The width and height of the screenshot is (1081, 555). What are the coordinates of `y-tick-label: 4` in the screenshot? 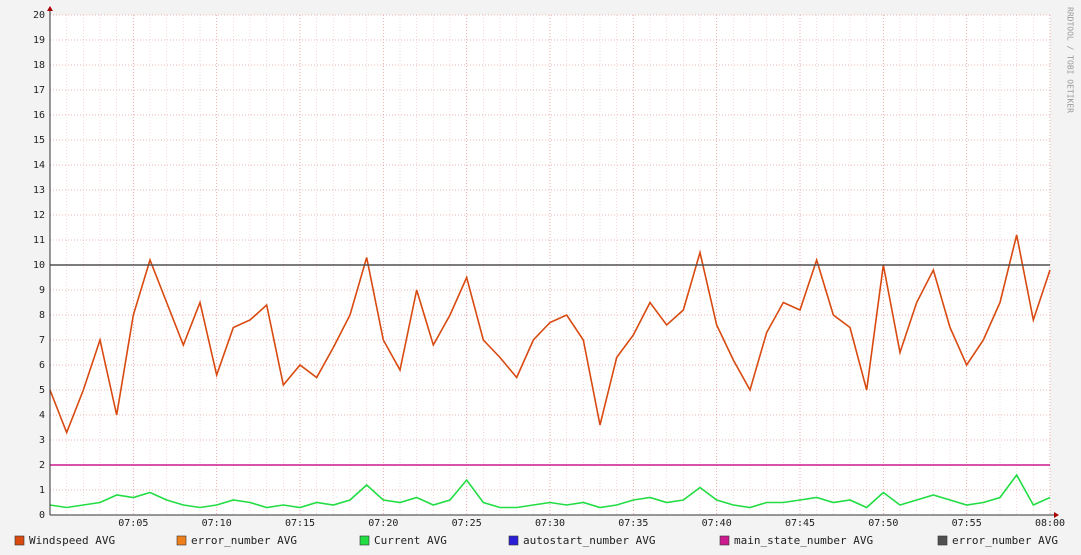 It's located at (42, 415).